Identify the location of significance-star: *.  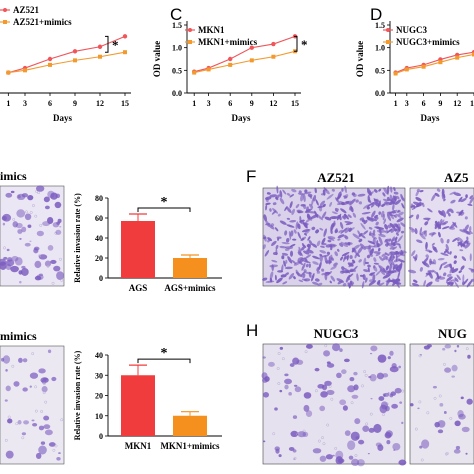
(304, 44).